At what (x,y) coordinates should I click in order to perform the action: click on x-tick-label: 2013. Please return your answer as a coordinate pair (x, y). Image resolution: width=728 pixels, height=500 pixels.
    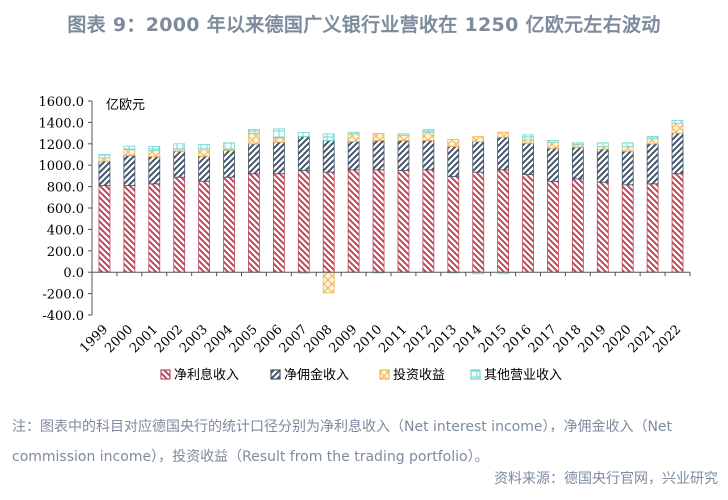
    Looking at the image, I should click on (443, 339).